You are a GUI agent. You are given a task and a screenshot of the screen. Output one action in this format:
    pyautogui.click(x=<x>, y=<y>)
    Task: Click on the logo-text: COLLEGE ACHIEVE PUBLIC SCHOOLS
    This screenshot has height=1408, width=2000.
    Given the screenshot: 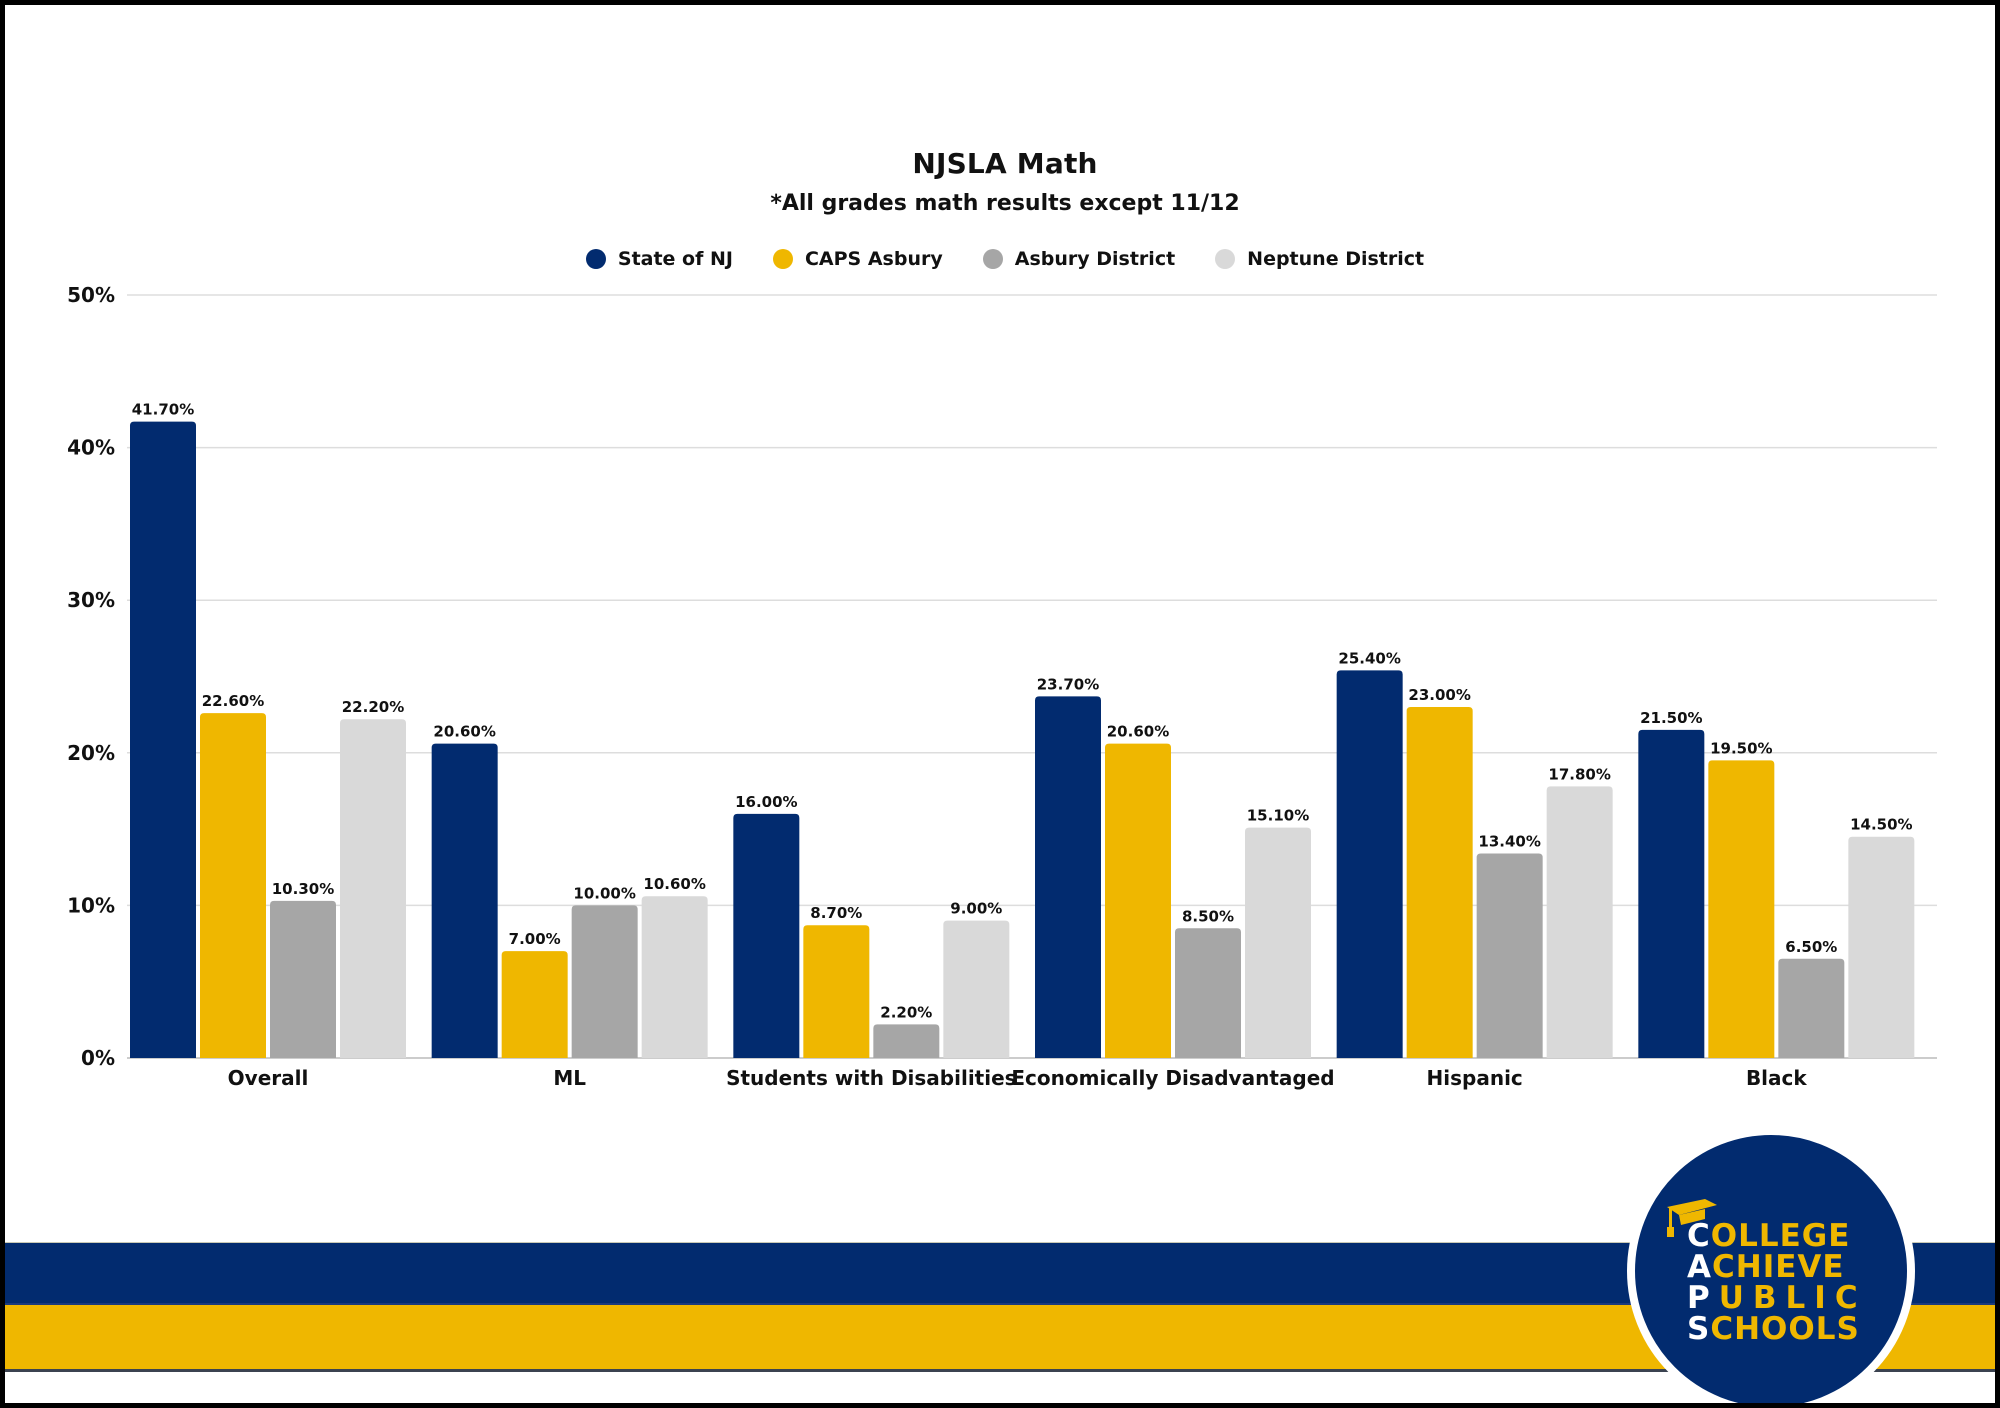 What is the action you would take?
    pyautogui.click(x=1777, y=1283)
    